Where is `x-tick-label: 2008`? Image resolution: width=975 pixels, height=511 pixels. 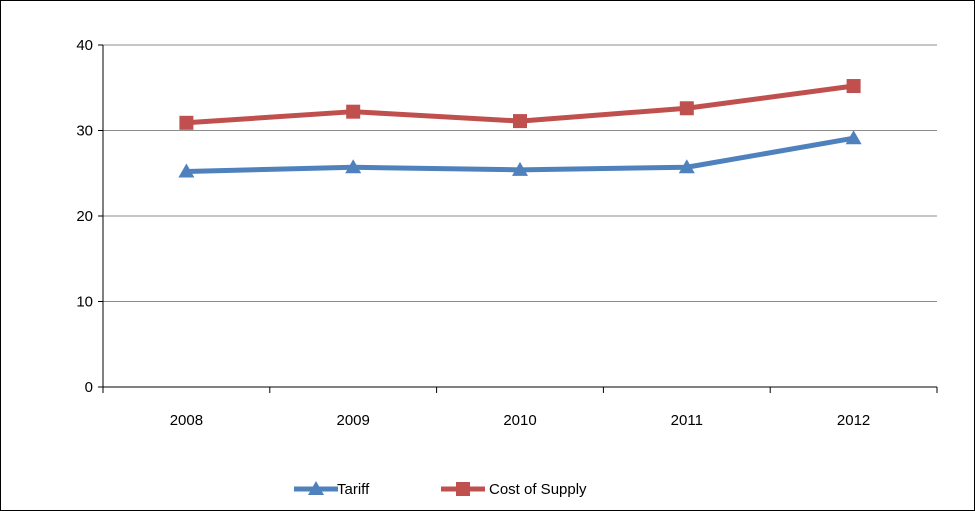 x-tick-label: 2008 is located at coordinates (186, 420).